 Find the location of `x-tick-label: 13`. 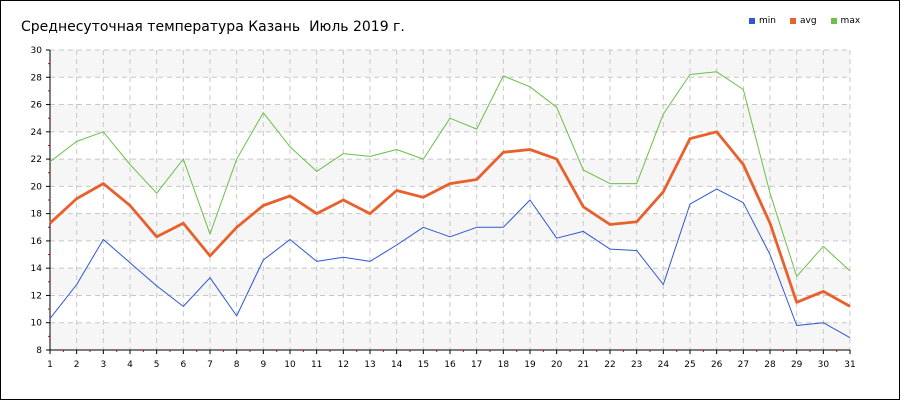

x-tick-label: 13 is located at coordinates (369, 365).